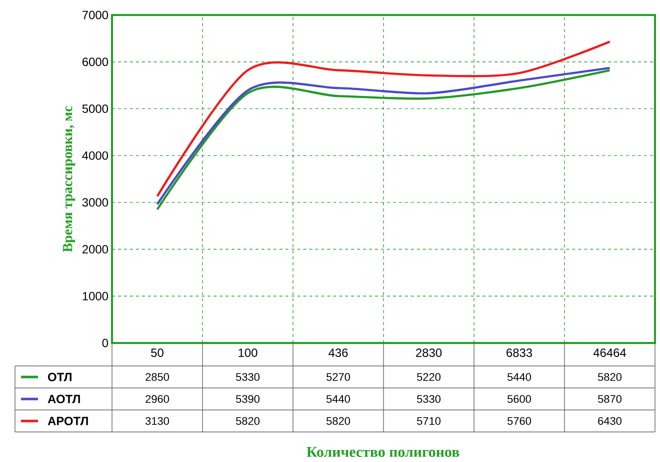 The image size is (660, 462). What do you see at coordinates (68, 421) in the screenshot?
I see `legend-label: АРОТЛ` at bounding box center [68, 421].